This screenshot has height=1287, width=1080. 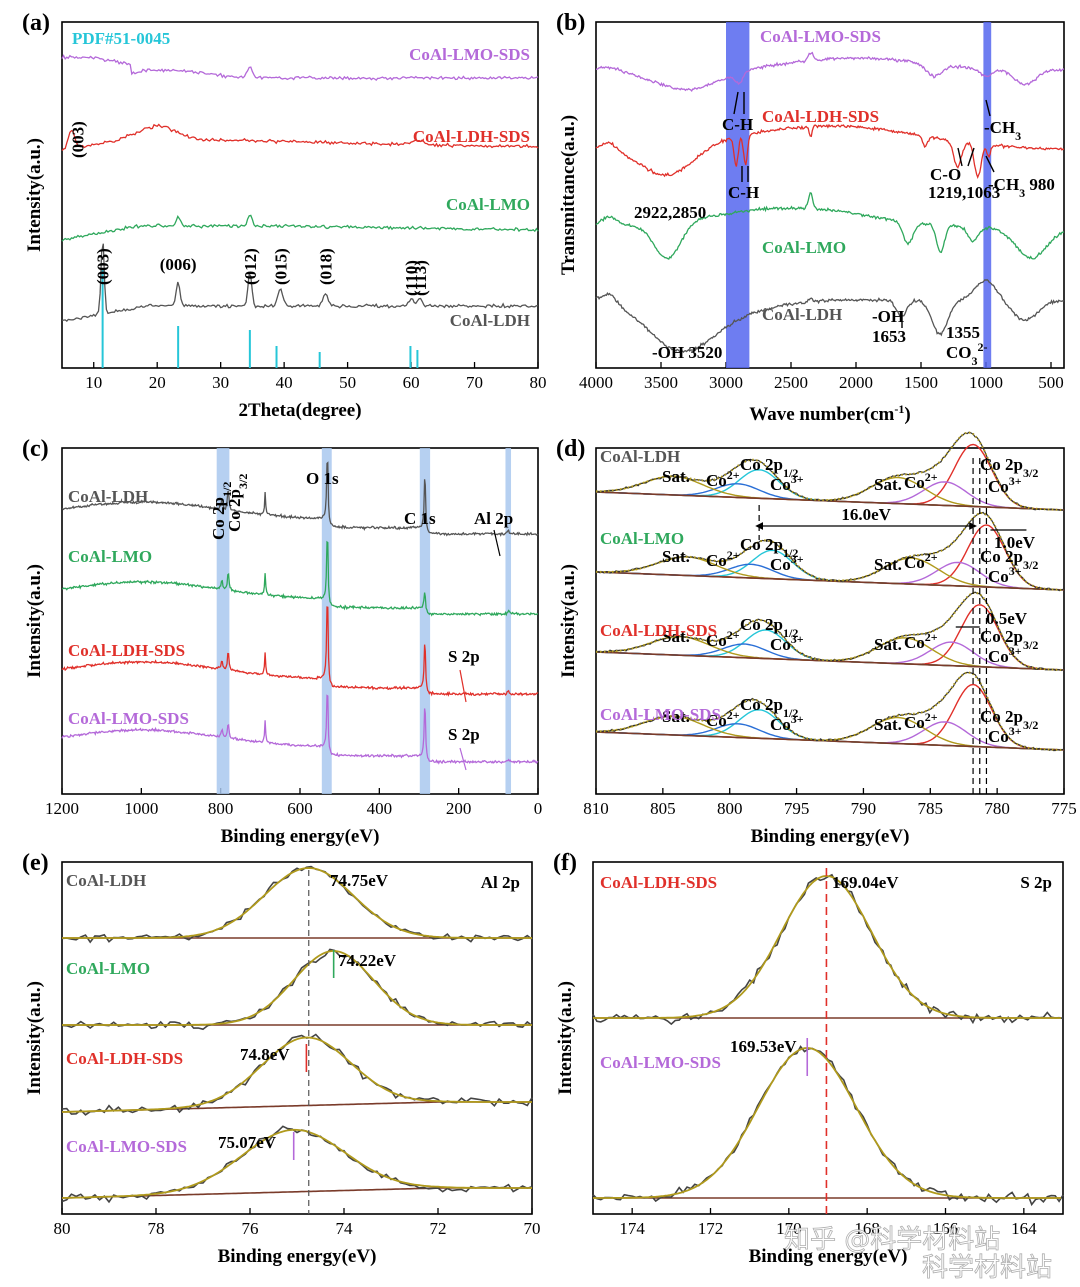 What do you see at coordinates (997, 808) in the screenshot?
I see `x-tick-label: 780` at bounding box center [997, 808].